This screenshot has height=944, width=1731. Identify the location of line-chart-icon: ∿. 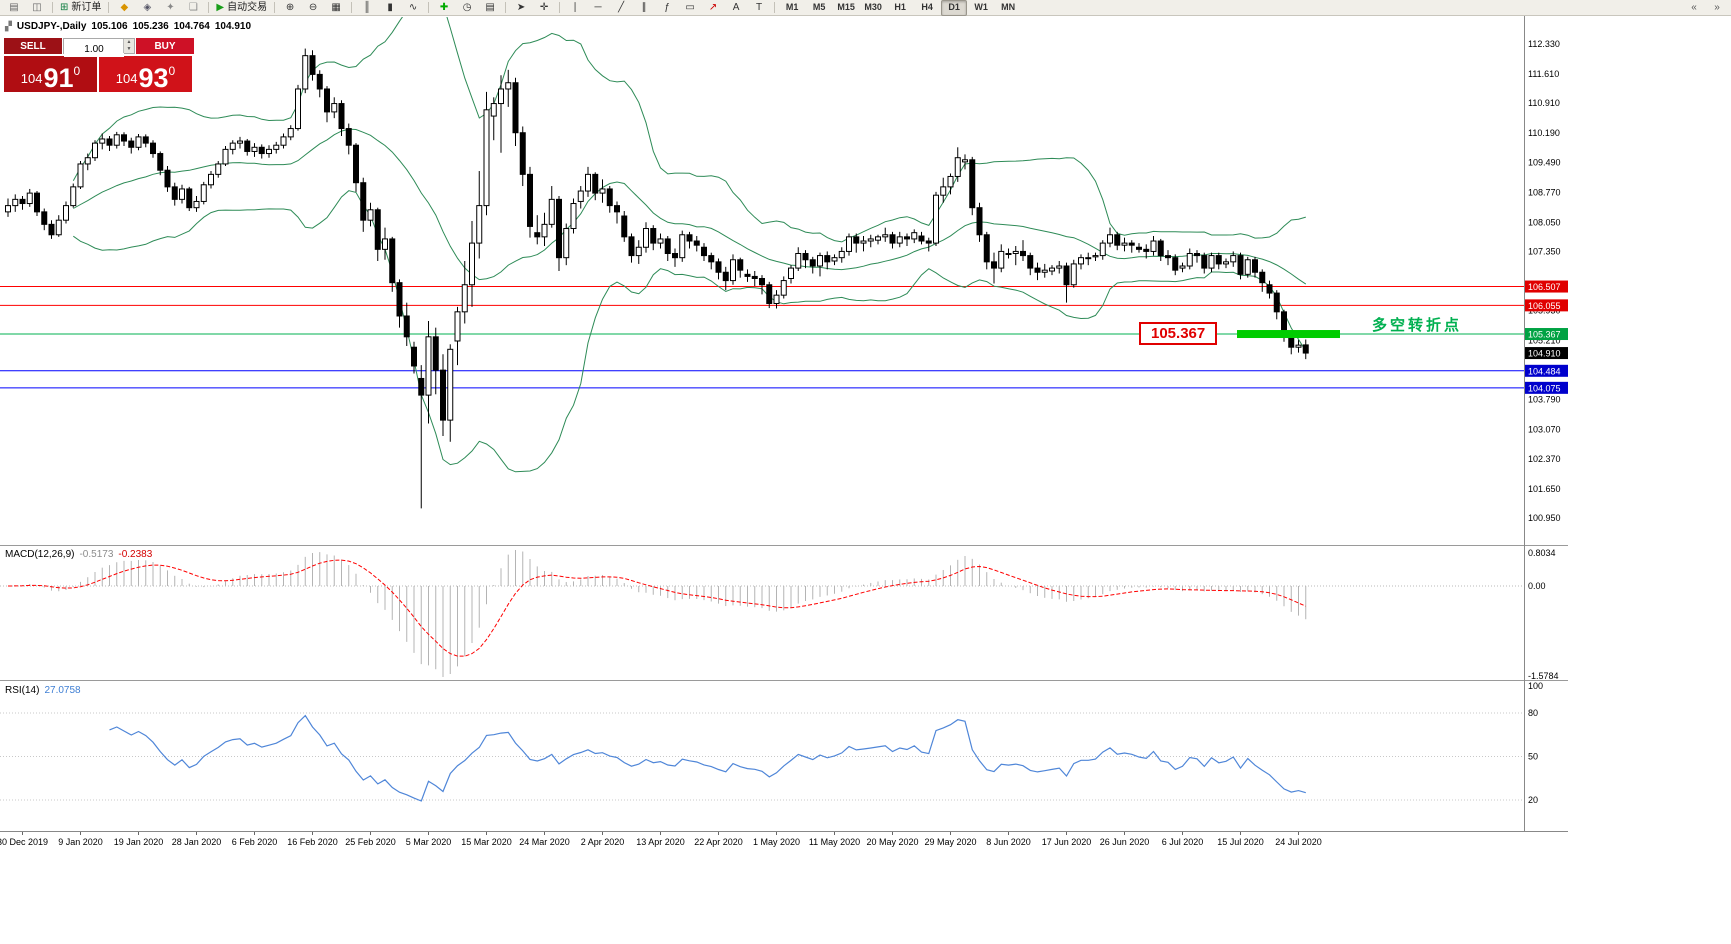
(413, 7).